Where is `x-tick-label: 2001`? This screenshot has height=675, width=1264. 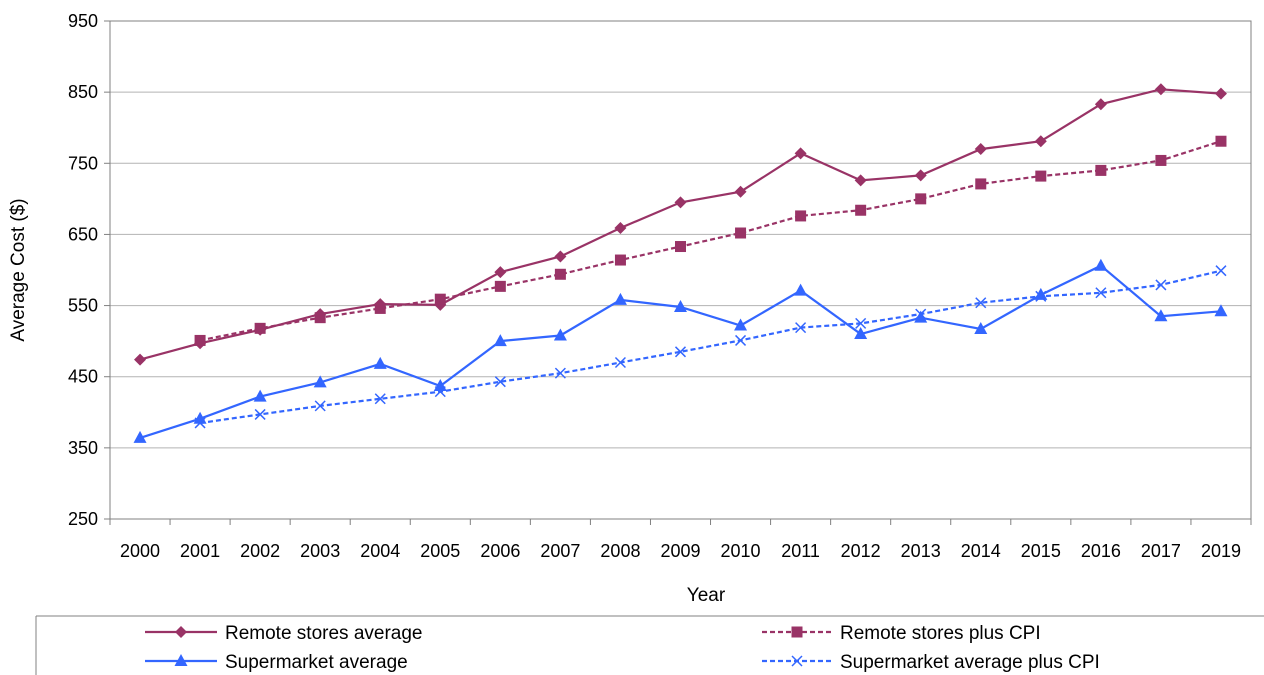 x-tick-label: 2001 is located at coordinates (200, 551).